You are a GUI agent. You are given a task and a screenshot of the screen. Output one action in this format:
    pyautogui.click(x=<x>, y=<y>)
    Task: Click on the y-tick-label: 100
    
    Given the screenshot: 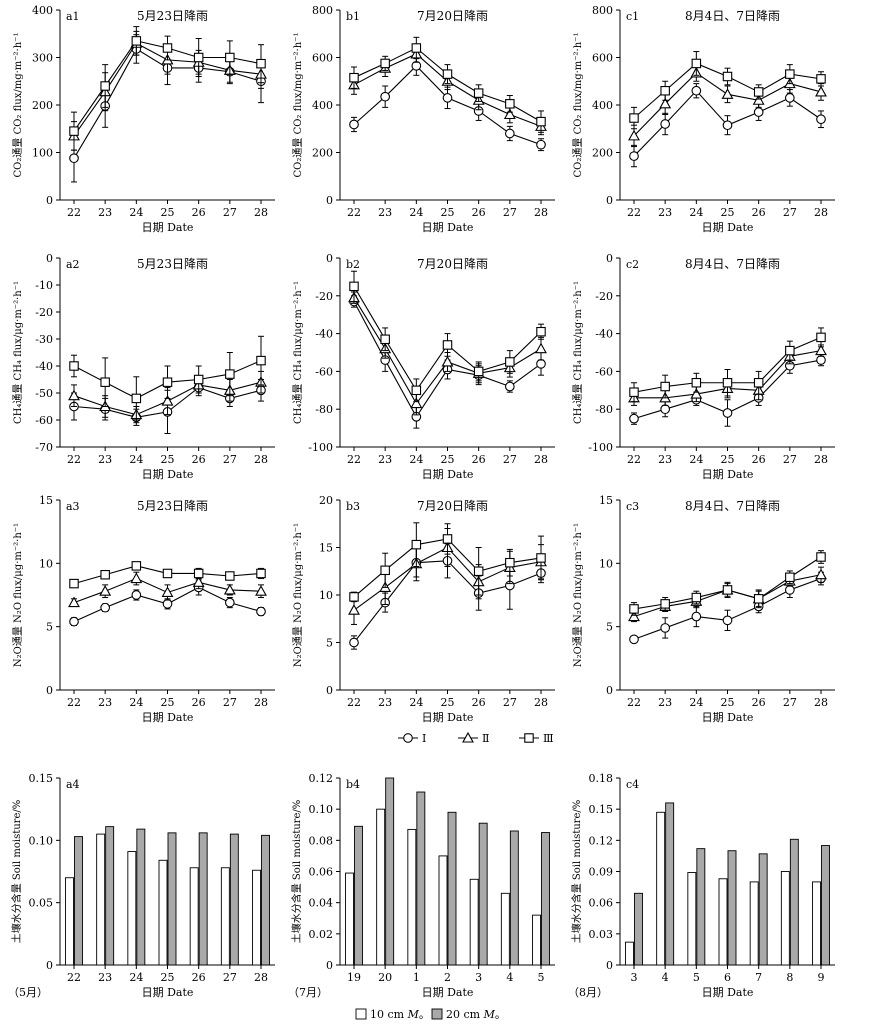 What is the action you would take?
    pyautogui.click(x=42, y=153)
    